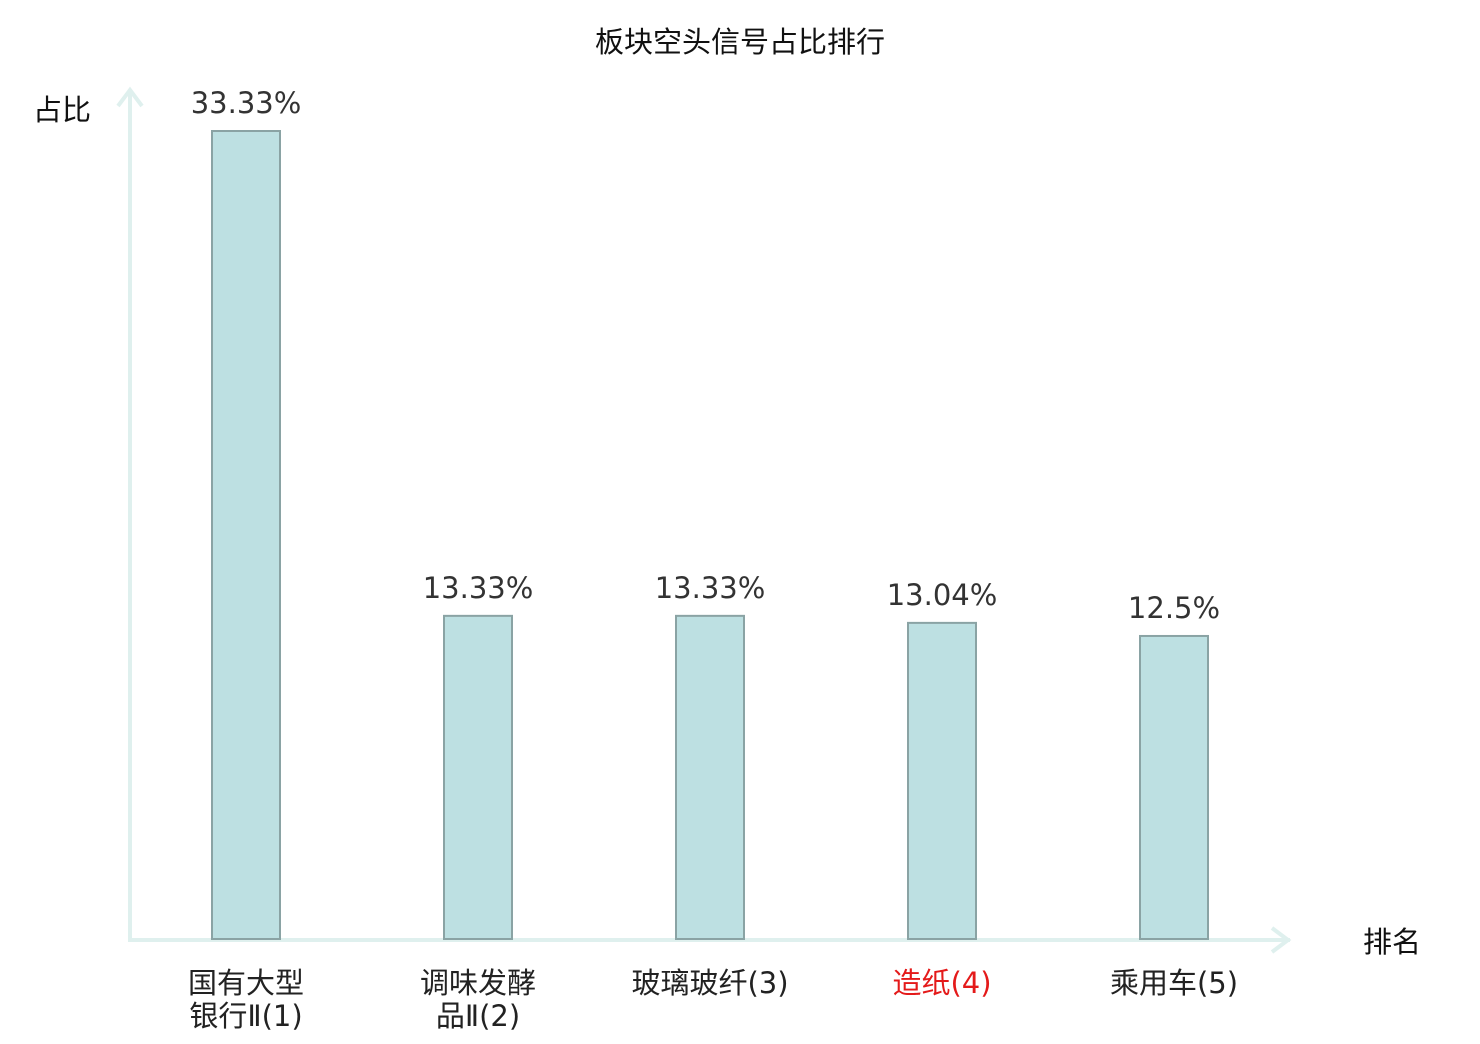 Image resolution: width=1480 pixels, height=1044 pixels. I want to click on category-label-line: 品Ⅱ(2), so click(478, 1016).